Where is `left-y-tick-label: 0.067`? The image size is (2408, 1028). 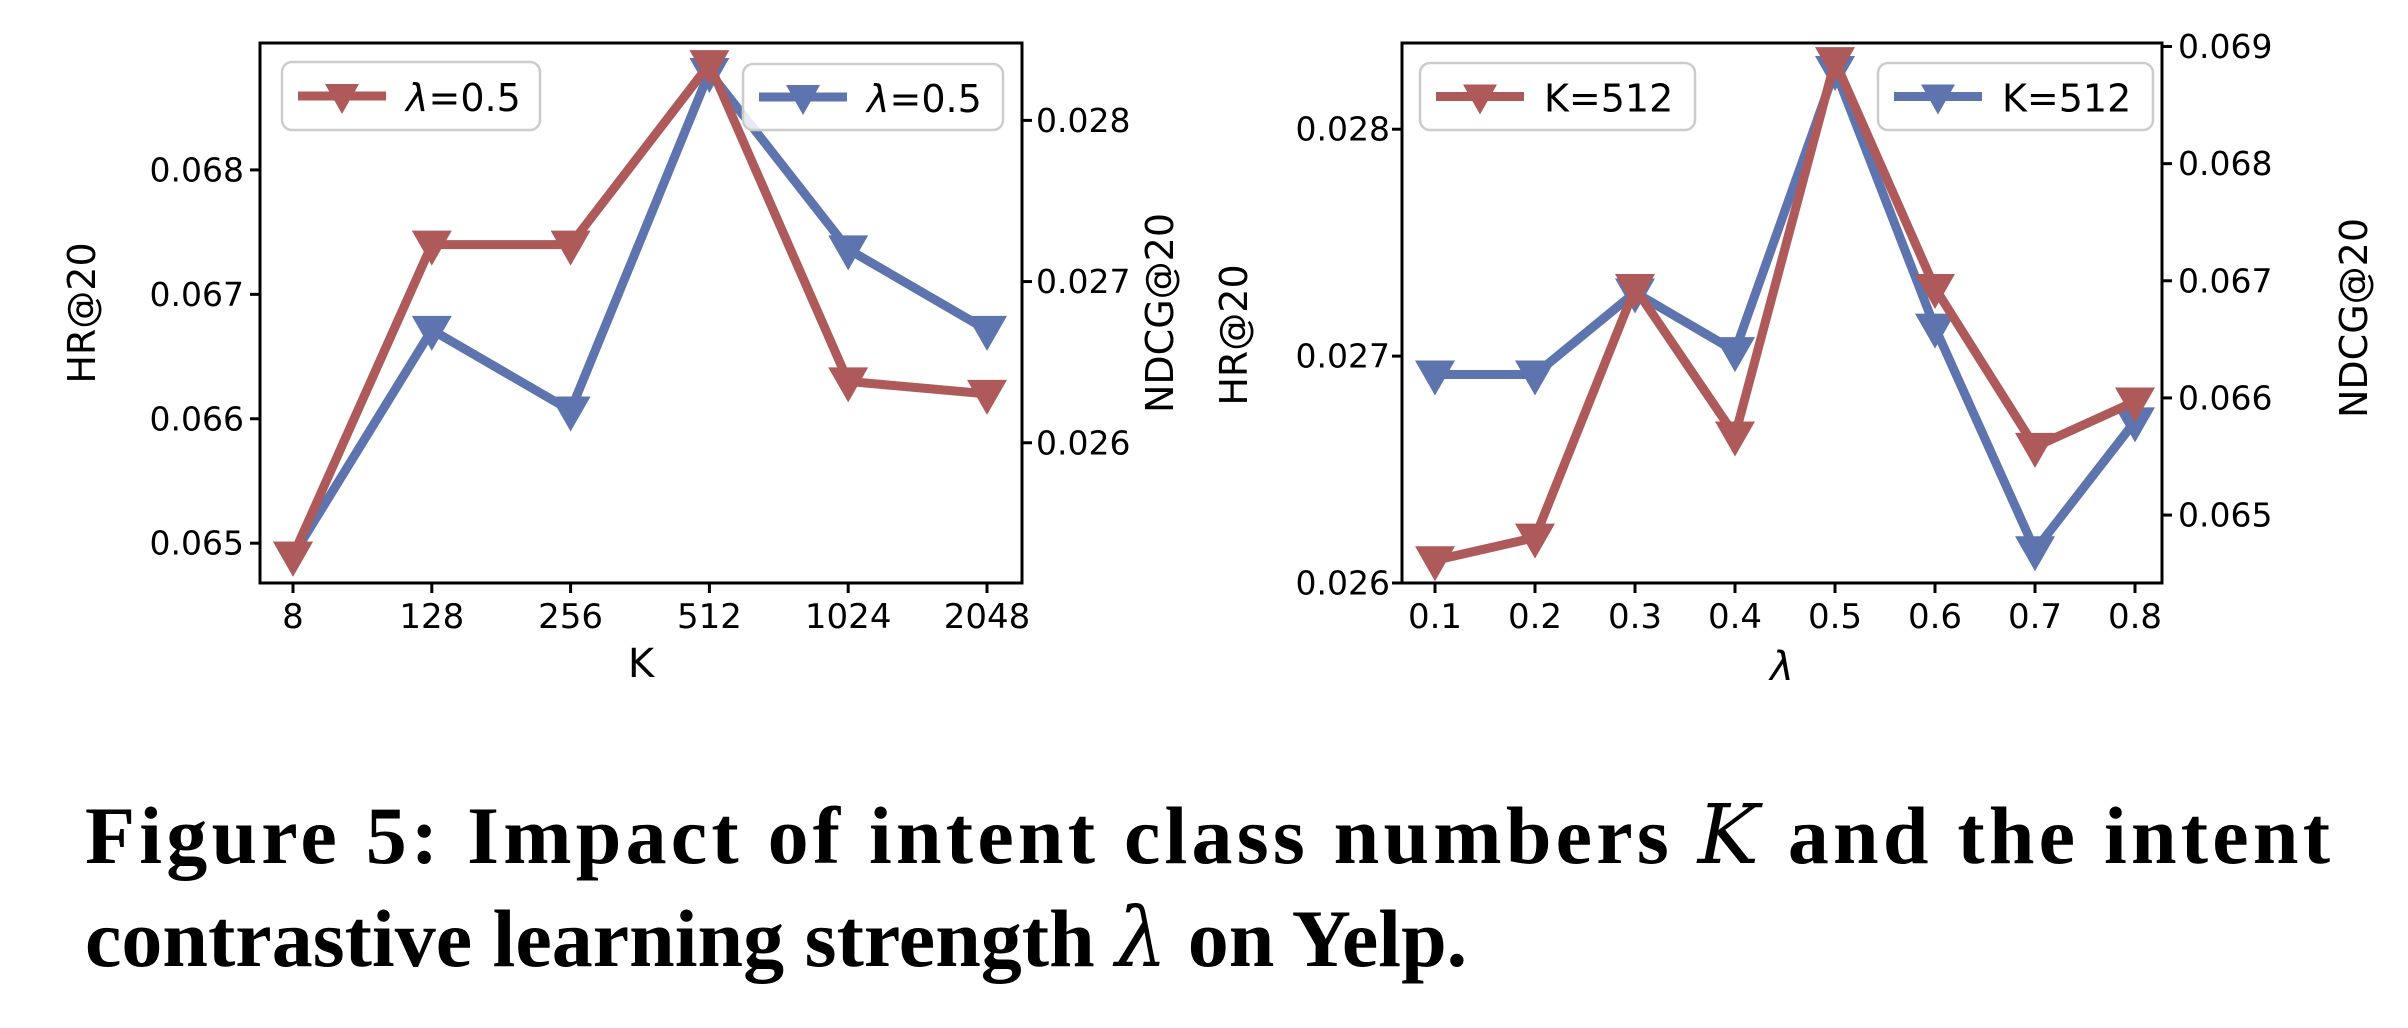
left-y-tick-label: 0.067 is located at coordinates (197, 294).